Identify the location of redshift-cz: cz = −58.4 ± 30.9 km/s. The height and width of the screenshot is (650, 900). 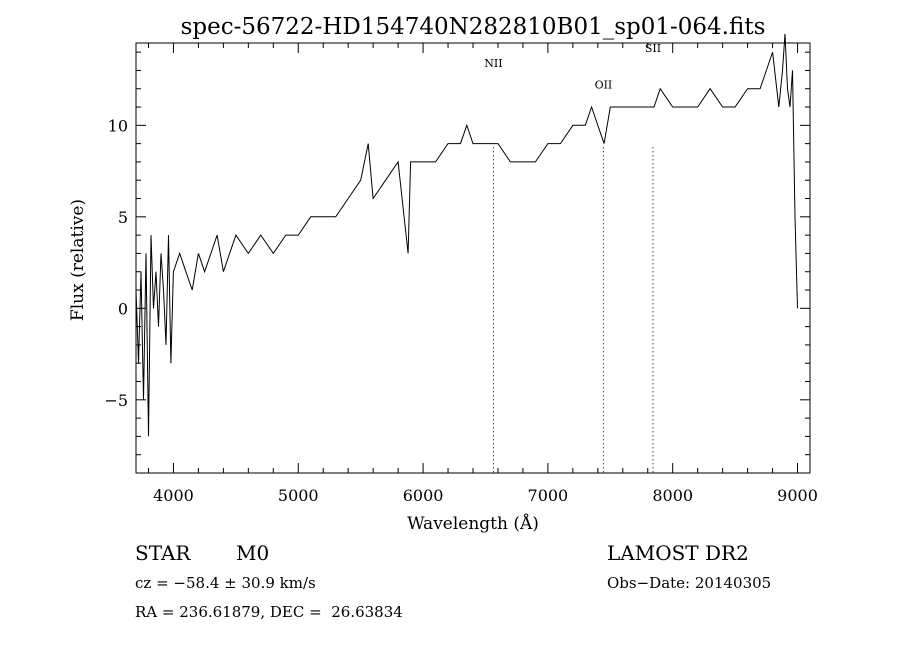
(225, 583).